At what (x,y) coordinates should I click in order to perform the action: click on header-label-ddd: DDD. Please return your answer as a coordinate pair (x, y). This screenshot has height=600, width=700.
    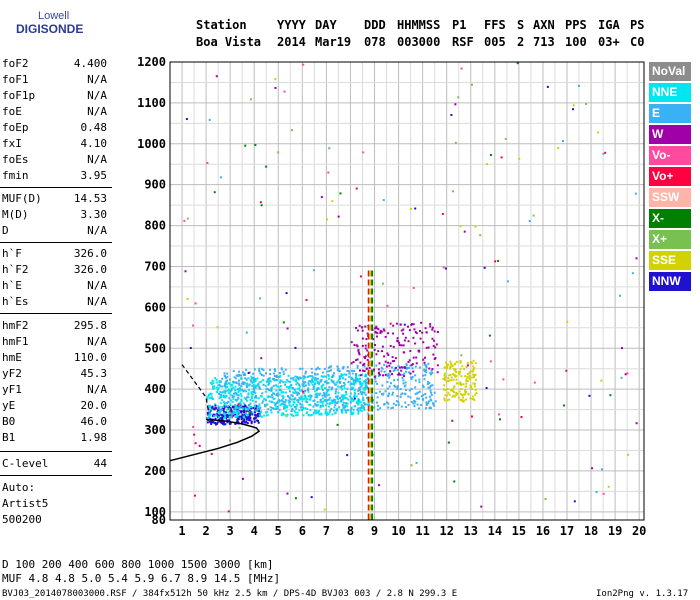
    Looking at the image, I should click on (375, 25).